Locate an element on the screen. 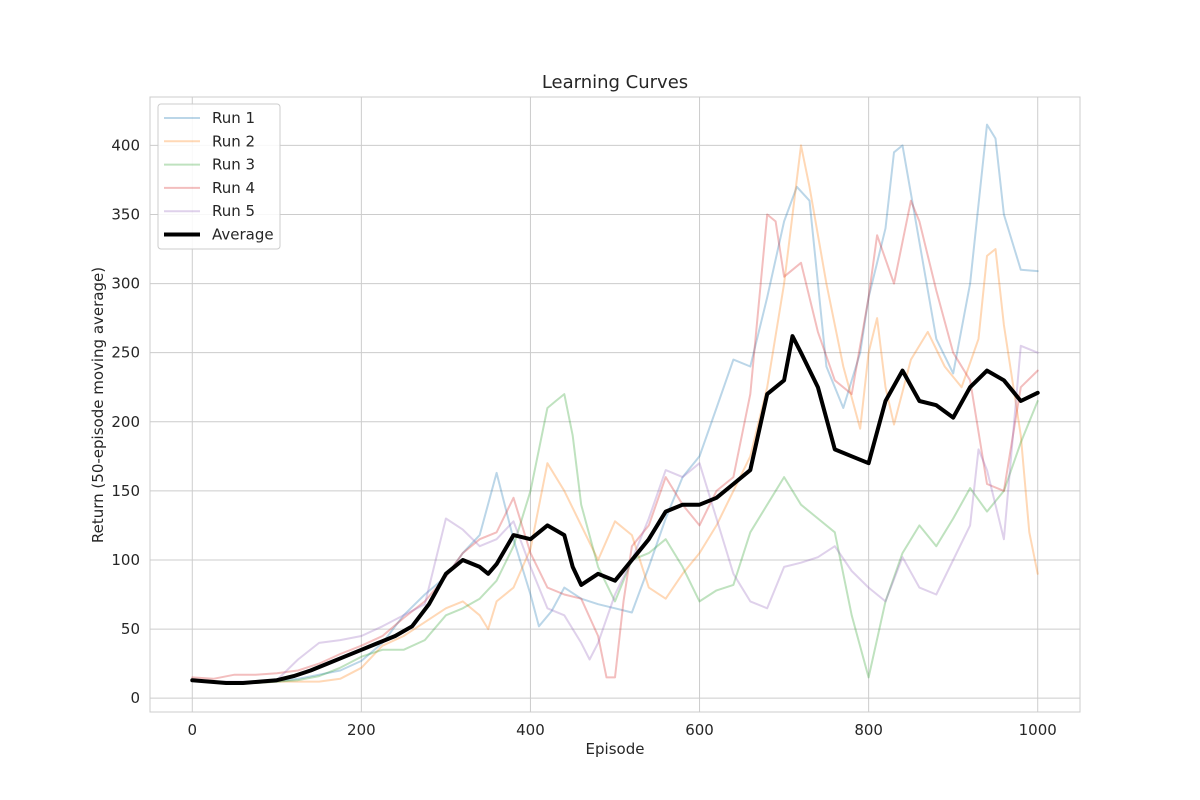  legend-label-run-4: Run 4 is located at coordinates (233, 188).